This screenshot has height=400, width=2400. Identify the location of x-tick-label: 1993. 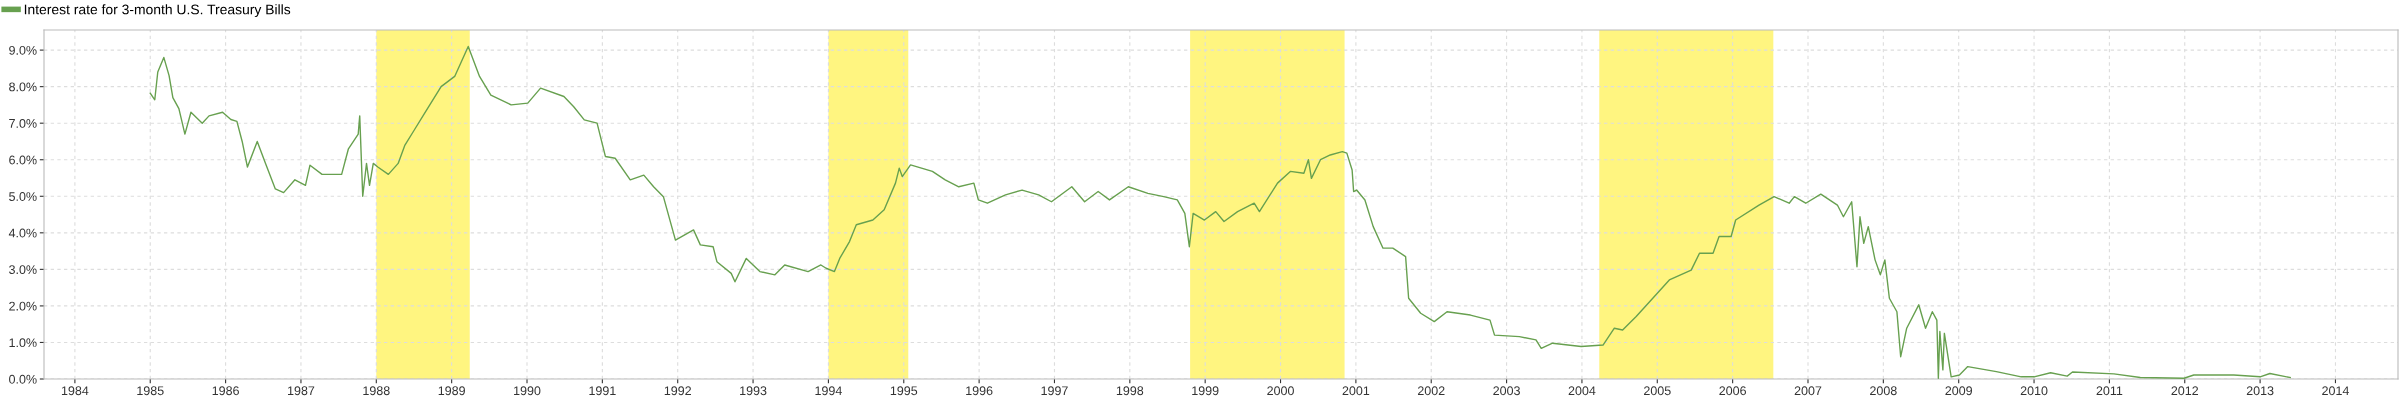
(753, 391).